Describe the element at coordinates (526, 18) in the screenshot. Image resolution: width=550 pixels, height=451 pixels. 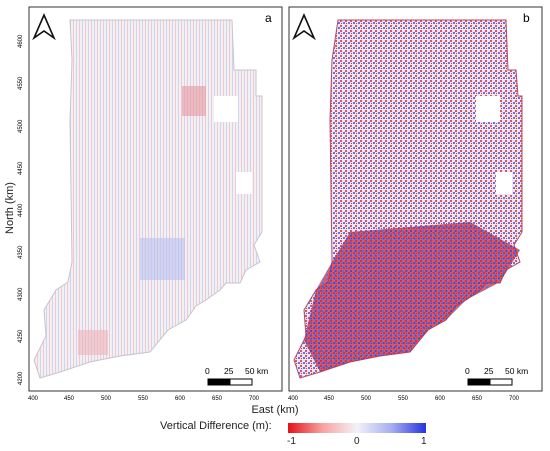
I see `panel-b-letter: b` at that location.